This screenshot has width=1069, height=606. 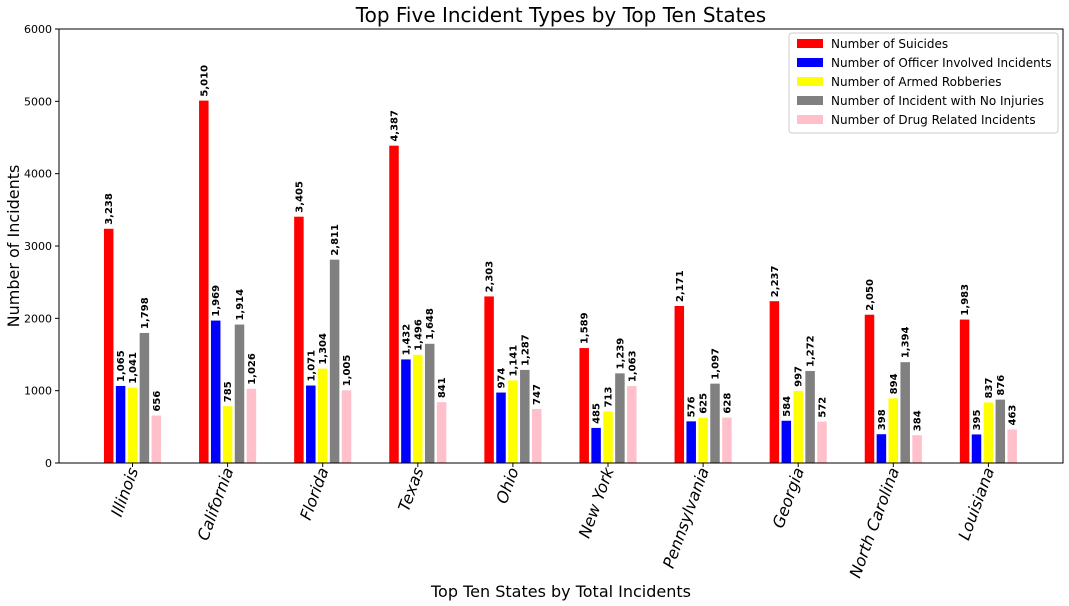 What do you see at coordinates (882, 419) in the screenshot?
I see `bar-data-label: 398` at bounding box center [882, 419].